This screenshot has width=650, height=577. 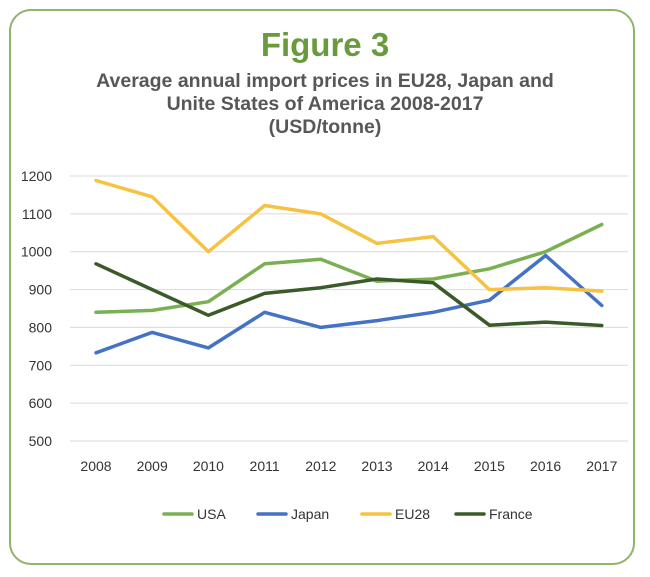 What do you see at coordinates (433, 466) in the screenshot?
I see `x-tick-label: 2014` at bounding box center [433, 466].